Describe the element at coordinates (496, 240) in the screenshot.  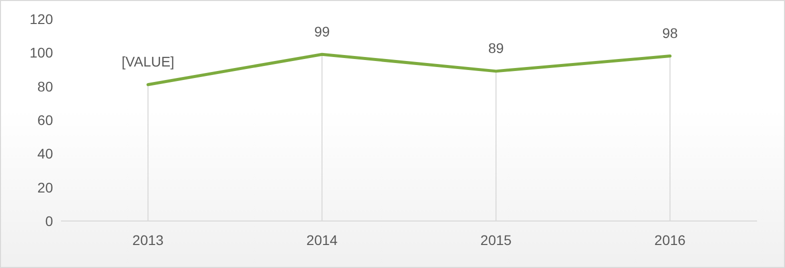
I see `x-tick-label: 2015` at that location.